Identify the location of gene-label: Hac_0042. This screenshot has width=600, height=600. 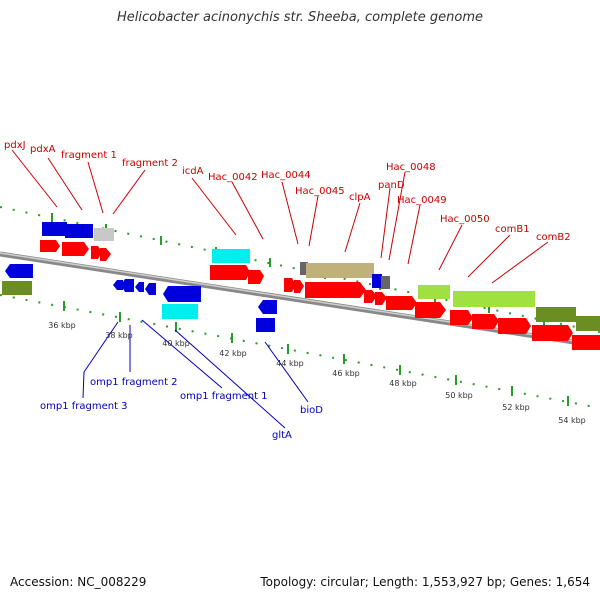
(233, 177).